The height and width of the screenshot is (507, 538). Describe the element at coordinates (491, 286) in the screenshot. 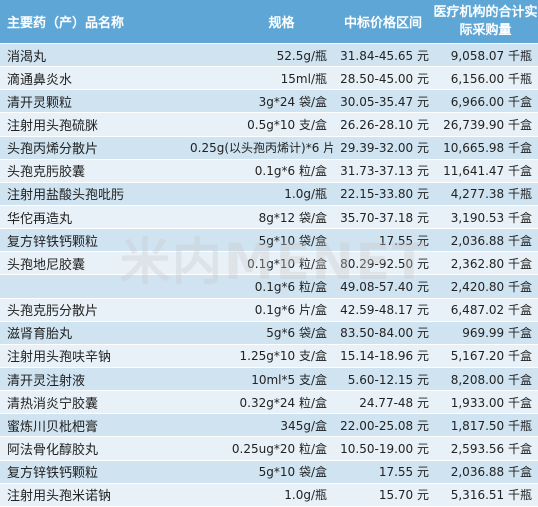

I see `volume-cell: 2,420.80 千盒` at that location.